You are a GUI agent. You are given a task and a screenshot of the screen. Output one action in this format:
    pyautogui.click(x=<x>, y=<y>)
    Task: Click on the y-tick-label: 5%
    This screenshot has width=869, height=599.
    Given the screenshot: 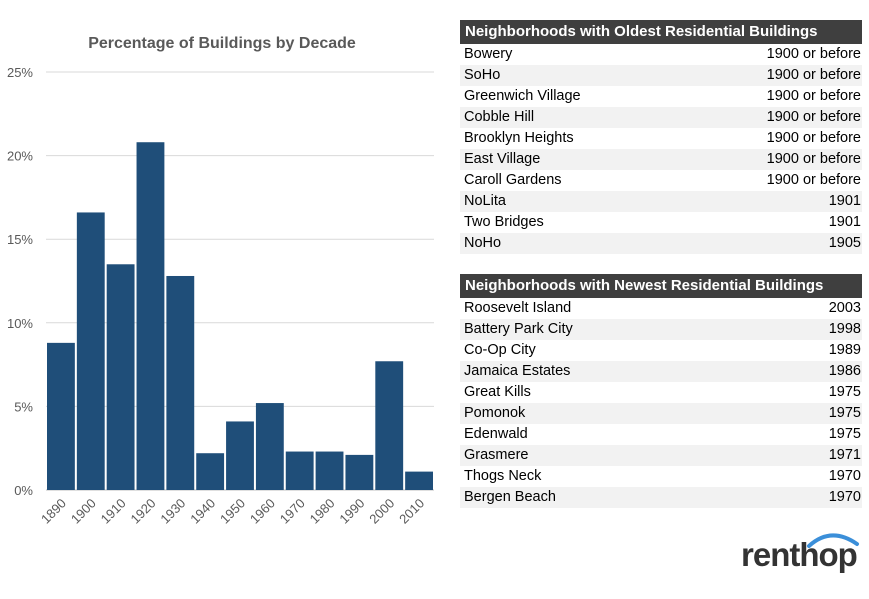 What is the action you would take?
    pyautogui.click(x=23, y=406)
    